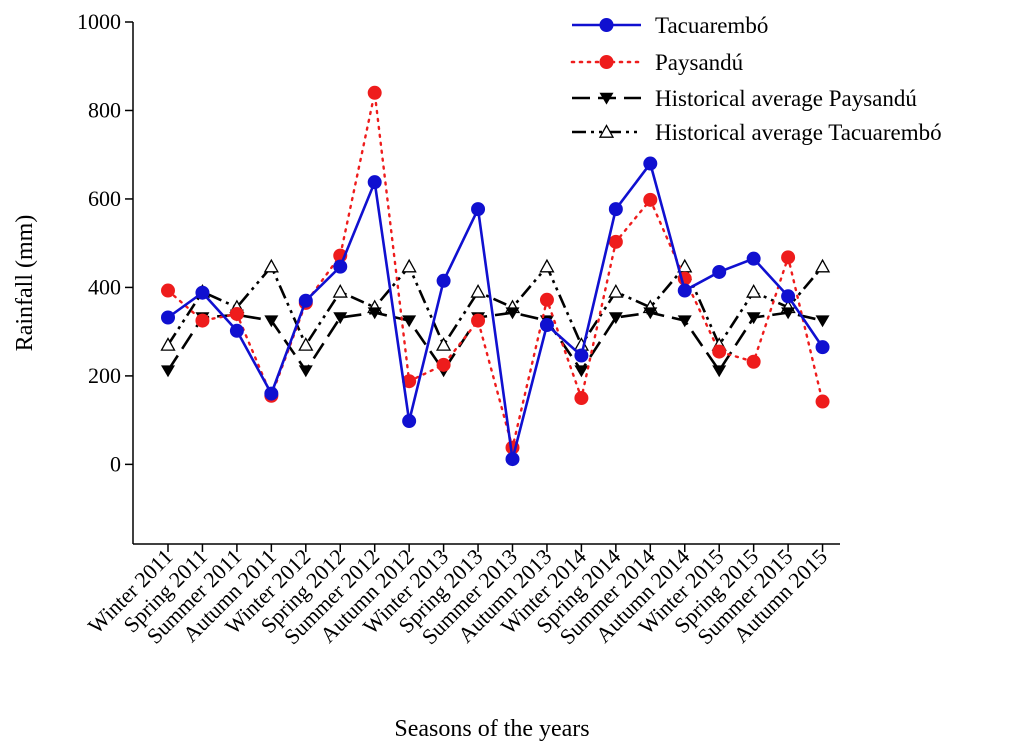  I want to click on y-tick-label: 600, so click(104, 198).